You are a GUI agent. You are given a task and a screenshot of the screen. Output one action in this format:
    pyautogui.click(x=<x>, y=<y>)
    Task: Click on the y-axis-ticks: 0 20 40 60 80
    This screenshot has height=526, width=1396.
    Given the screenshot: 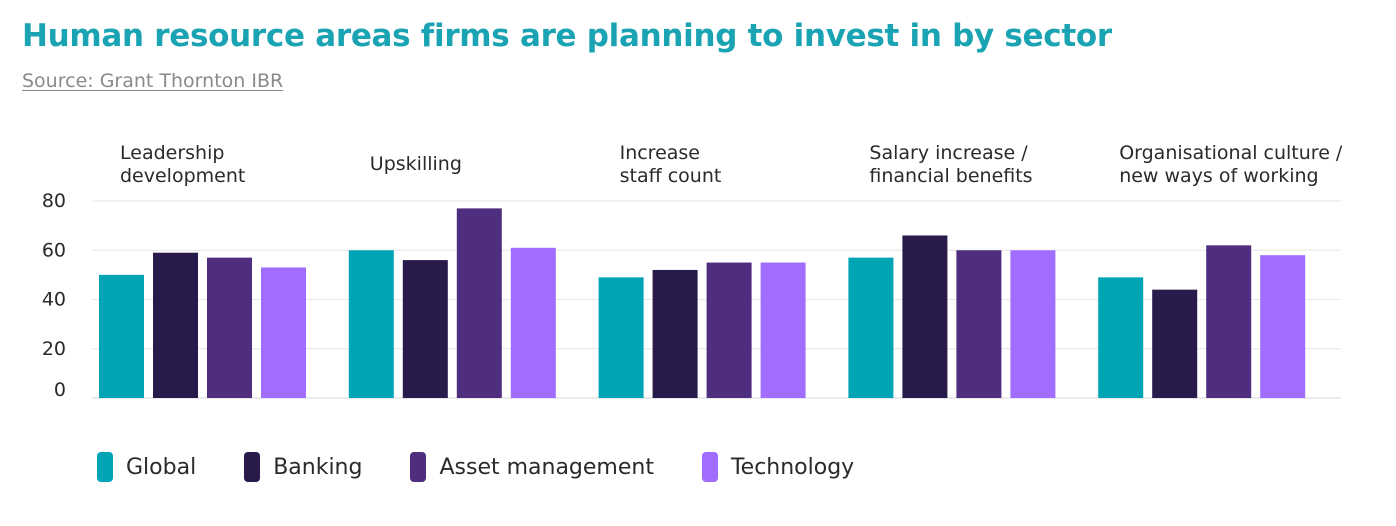 What is the action you would take?
    pyautogui.click(x=54, y=295)
    